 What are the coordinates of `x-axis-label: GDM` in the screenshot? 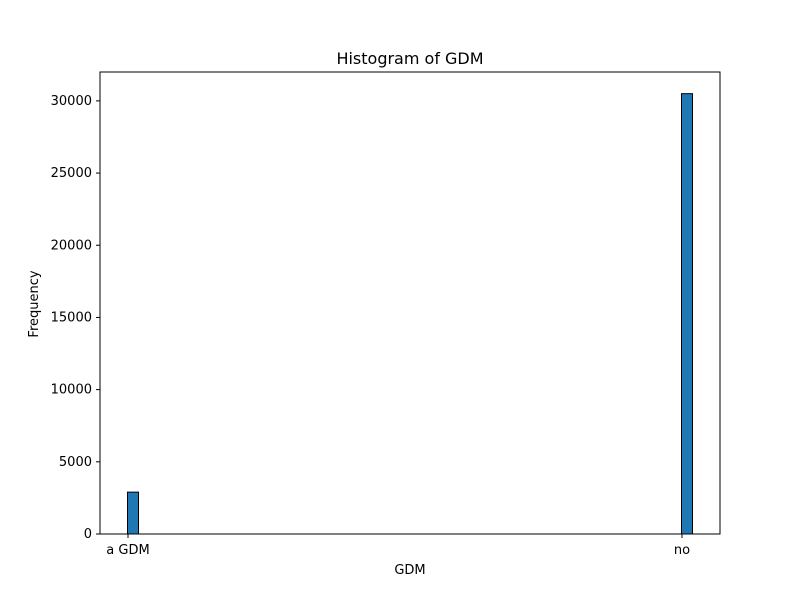 It's located at (409, 570).